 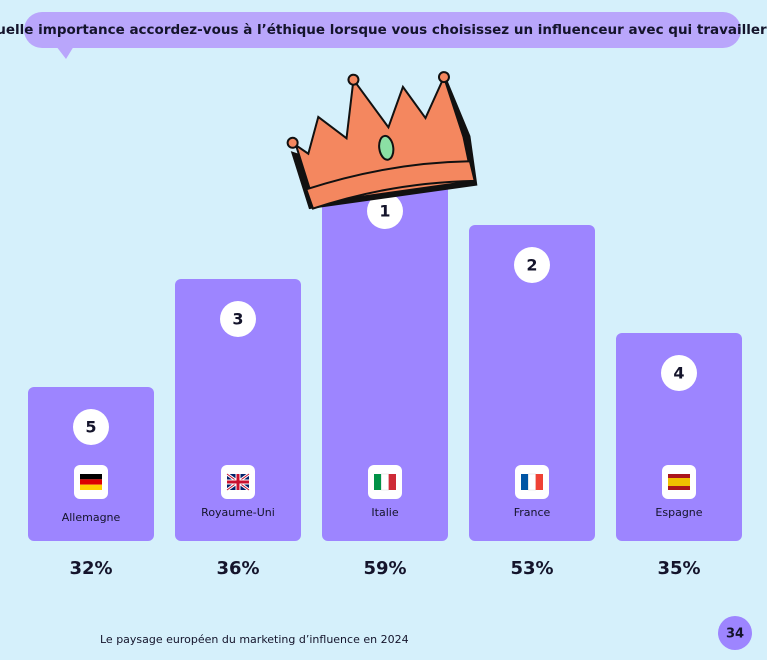 What do you see at coordinates (679, 482) in the screenshot?
I see `flag-band` at bounding box center [679, 482].